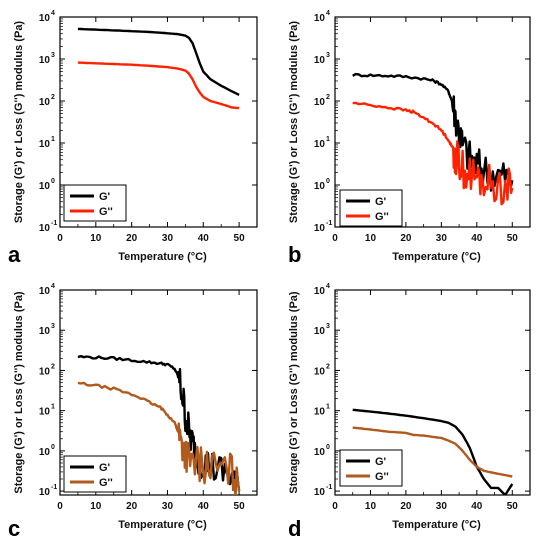  I want to click on panel-letter: c, so click(14, 528).